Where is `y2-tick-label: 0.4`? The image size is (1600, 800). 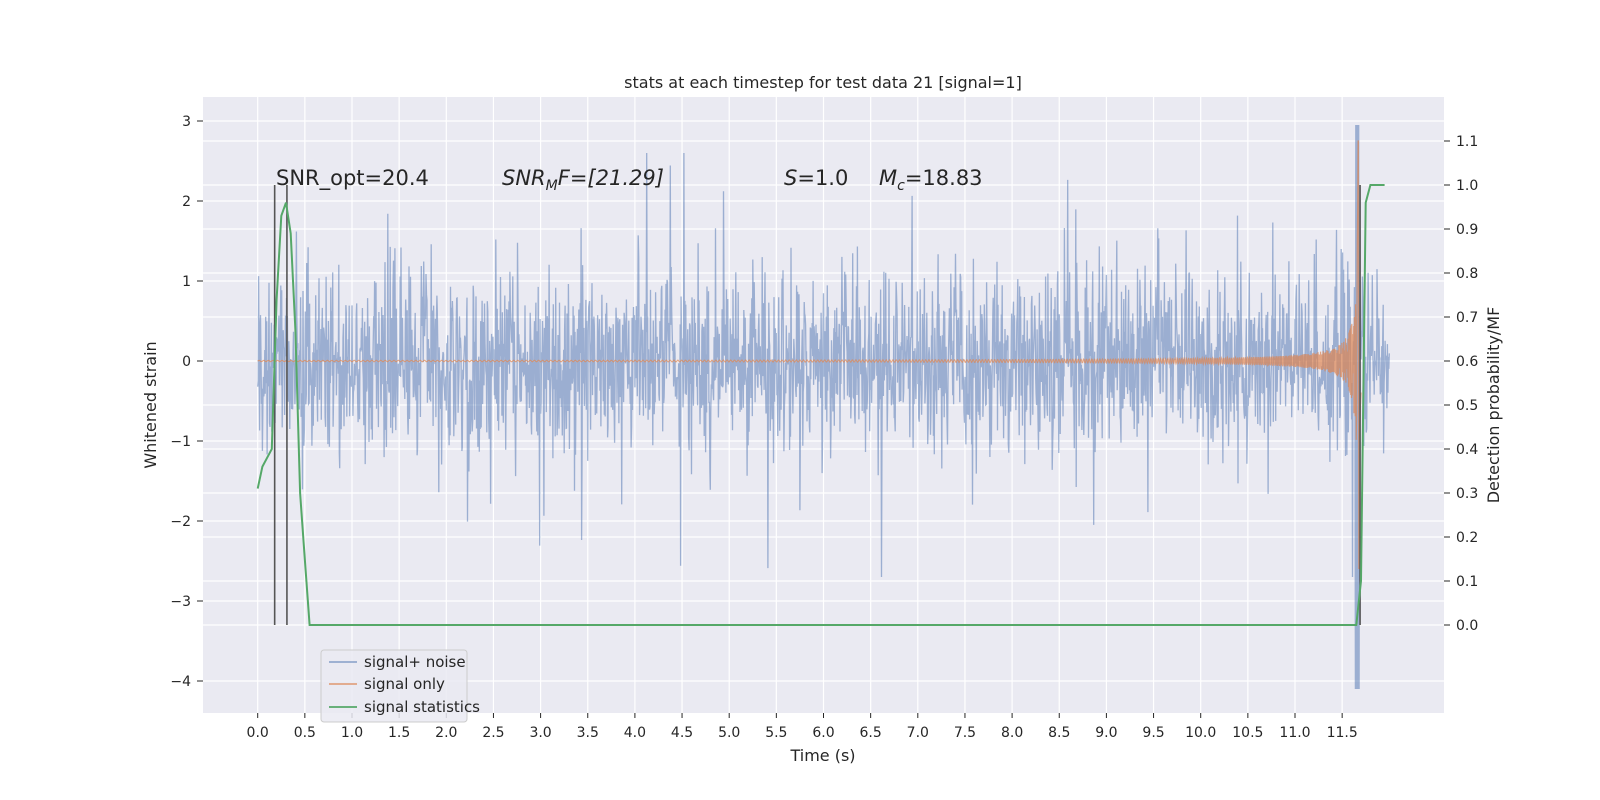 y2-tick-label: 0.4 is located at coordinates (1467, 450).